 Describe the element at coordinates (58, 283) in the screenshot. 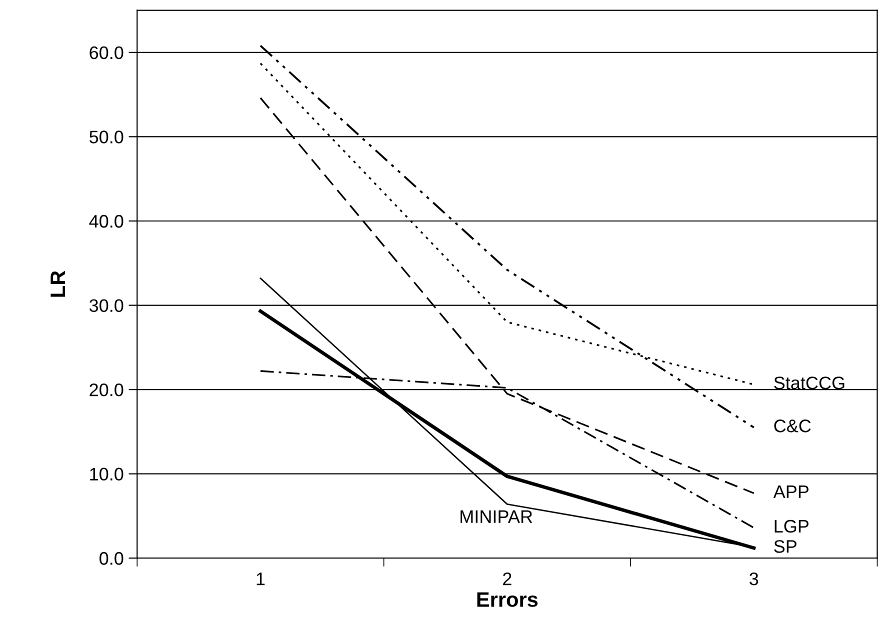

I see `y-axis-title: LR` at that location.